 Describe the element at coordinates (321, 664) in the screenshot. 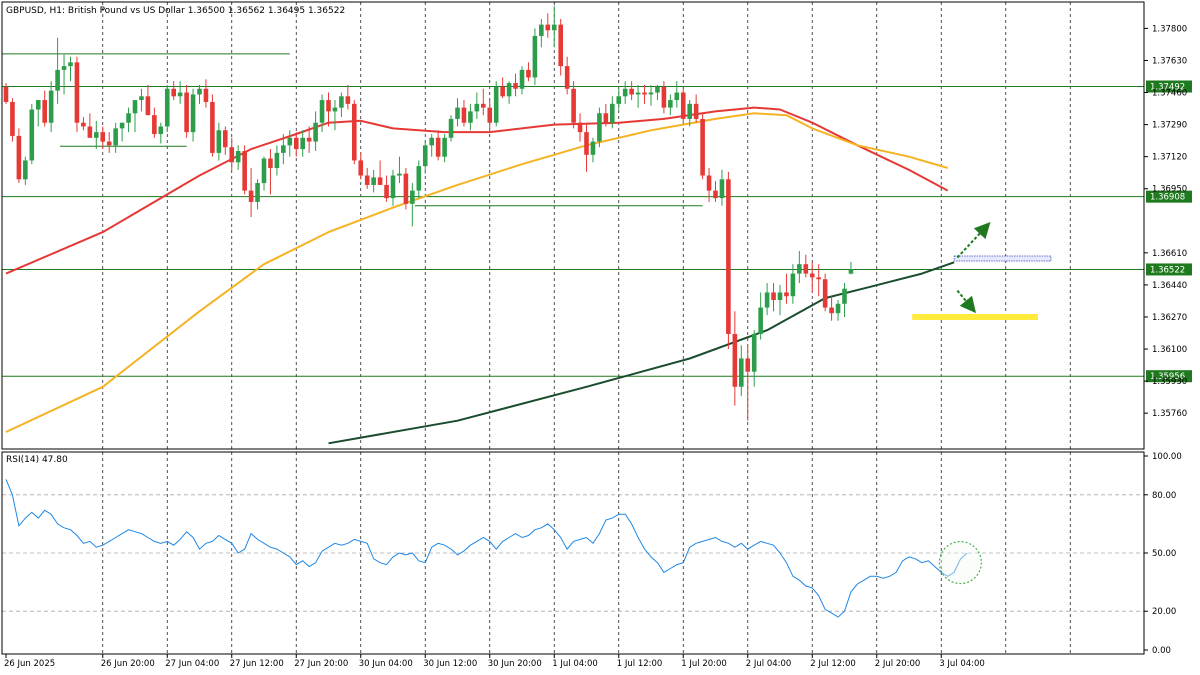

I see `time-label: 27 Jun 20:00` at that location.